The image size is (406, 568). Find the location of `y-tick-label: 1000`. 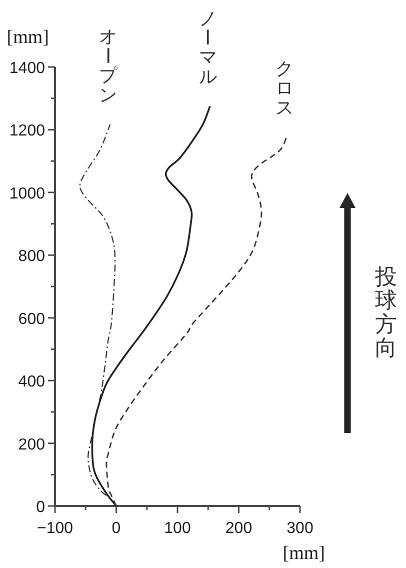

y-tick-label: 1000 is located at coordinates (27, 193).